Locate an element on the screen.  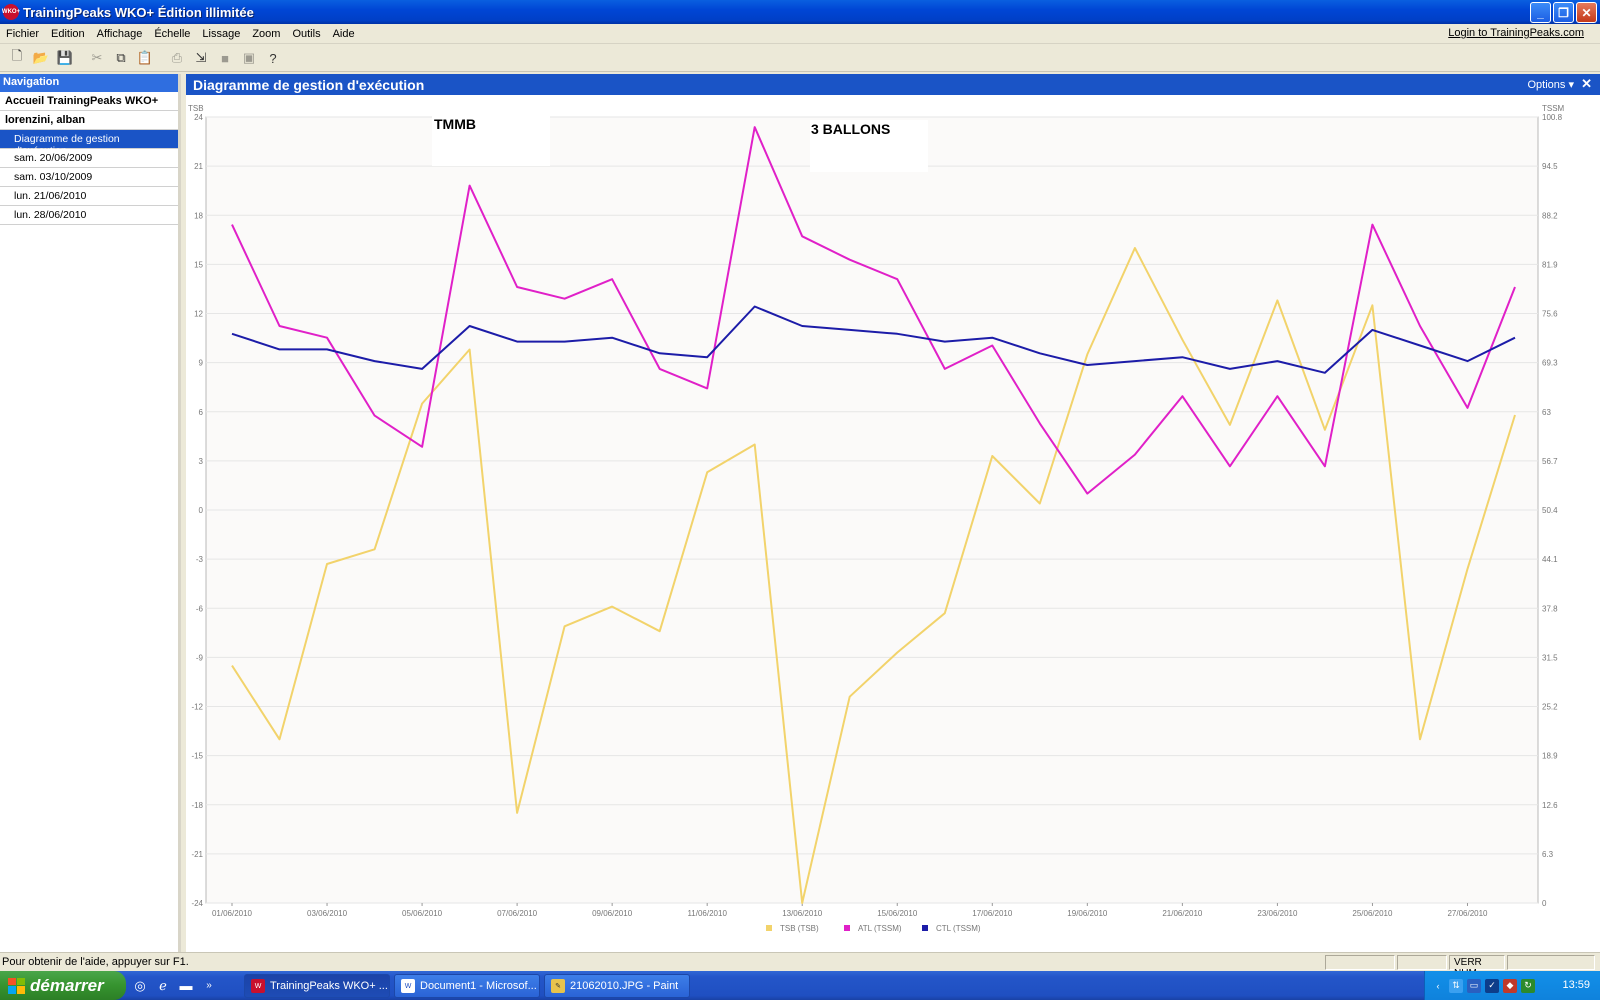
annotation-box is located at coordinates (491, 140).